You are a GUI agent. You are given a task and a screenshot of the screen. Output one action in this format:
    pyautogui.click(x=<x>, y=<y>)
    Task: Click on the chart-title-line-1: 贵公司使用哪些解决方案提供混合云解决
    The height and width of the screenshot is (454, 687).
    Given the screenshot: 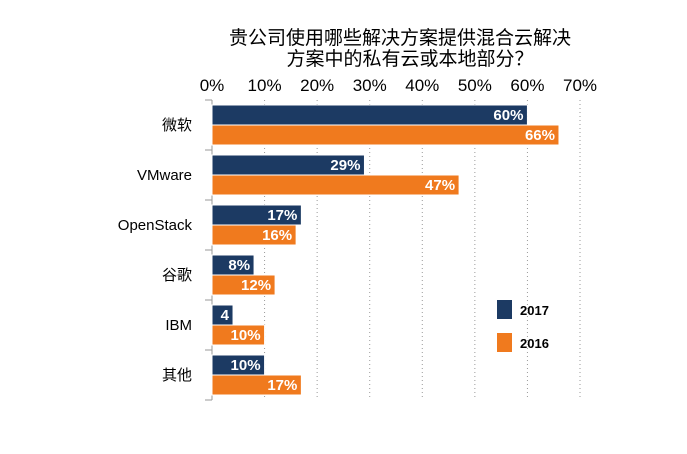 What is the action you would take?
    pyautogui.click(x=400, y=38)
    